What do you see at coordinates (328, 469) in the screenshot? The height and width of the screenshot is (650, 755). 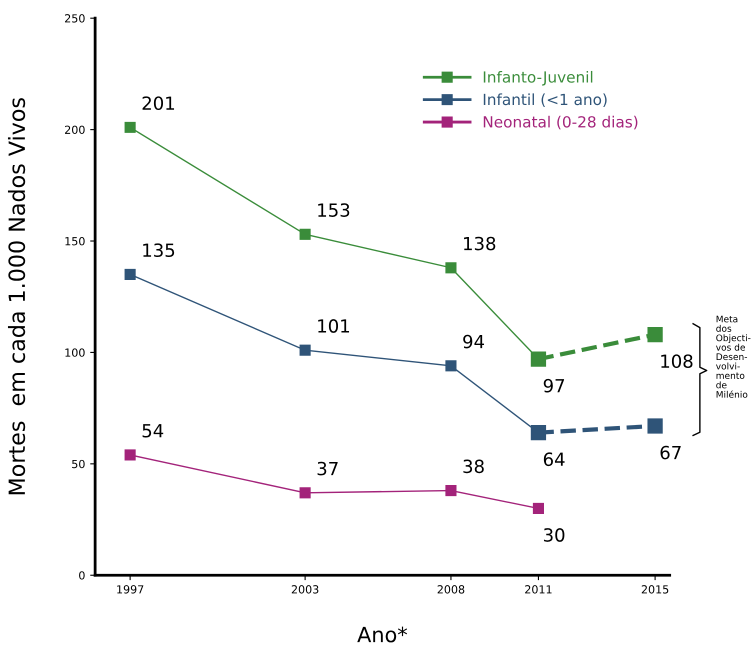 I see `data-label: 37` at bounding box center [328, 469].